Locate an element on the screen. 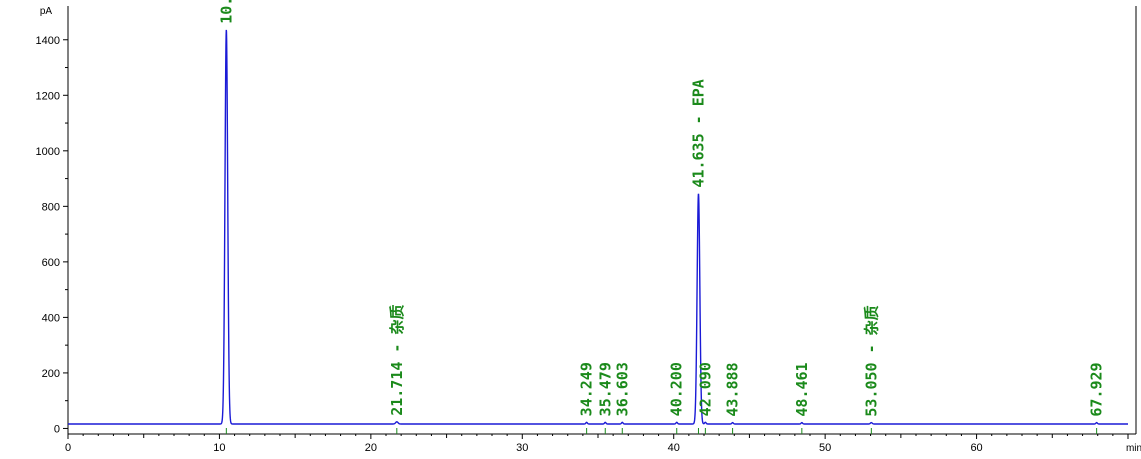 This screenshot has height=459, width=1141. y-tick-label: 800 is located at coordinates (51, 207).